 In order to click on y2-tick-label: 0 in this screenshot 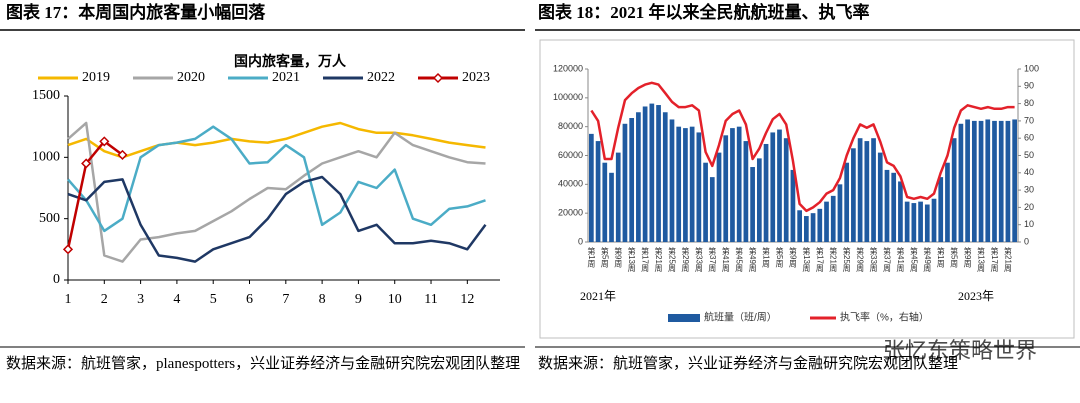, I will do `click(1026, 241)`.